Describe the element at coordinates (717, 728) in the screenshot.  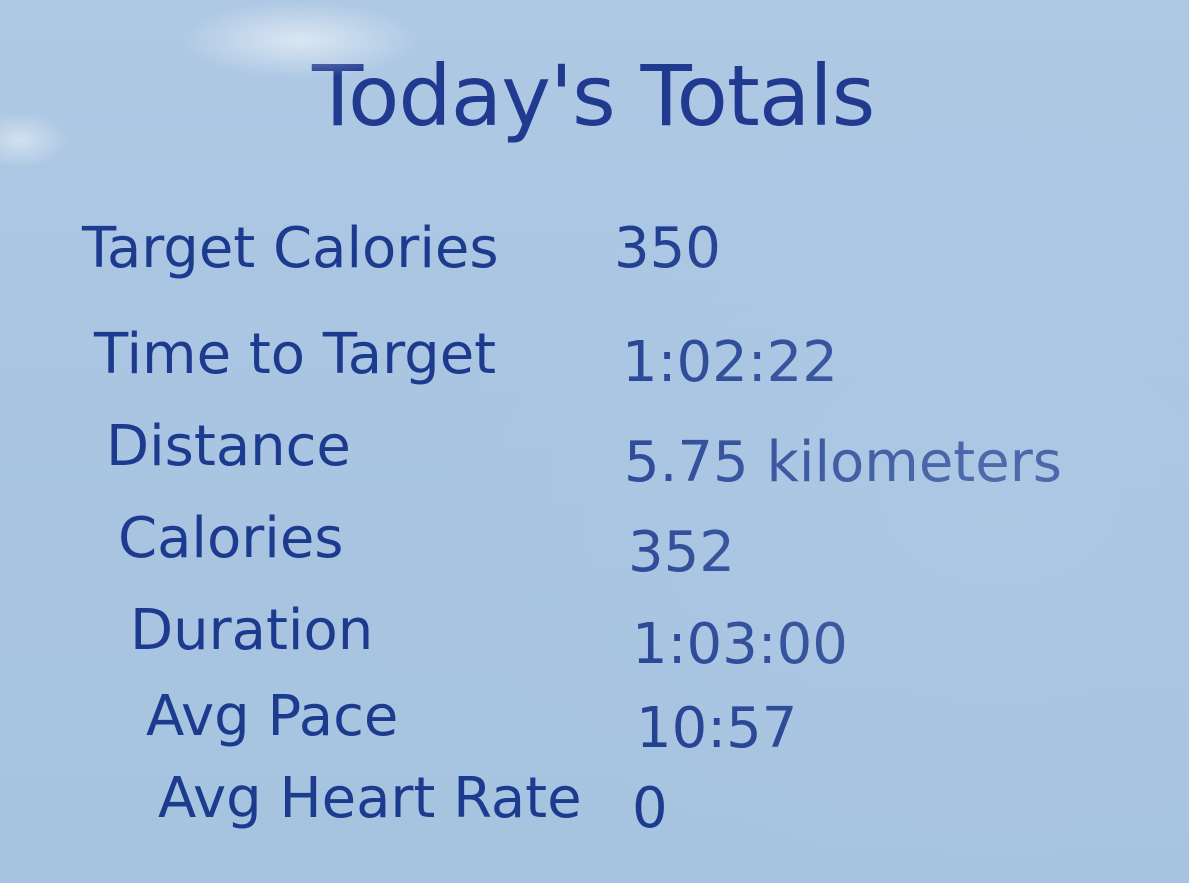
I see `avg-pace-value: 10:57` at that location.